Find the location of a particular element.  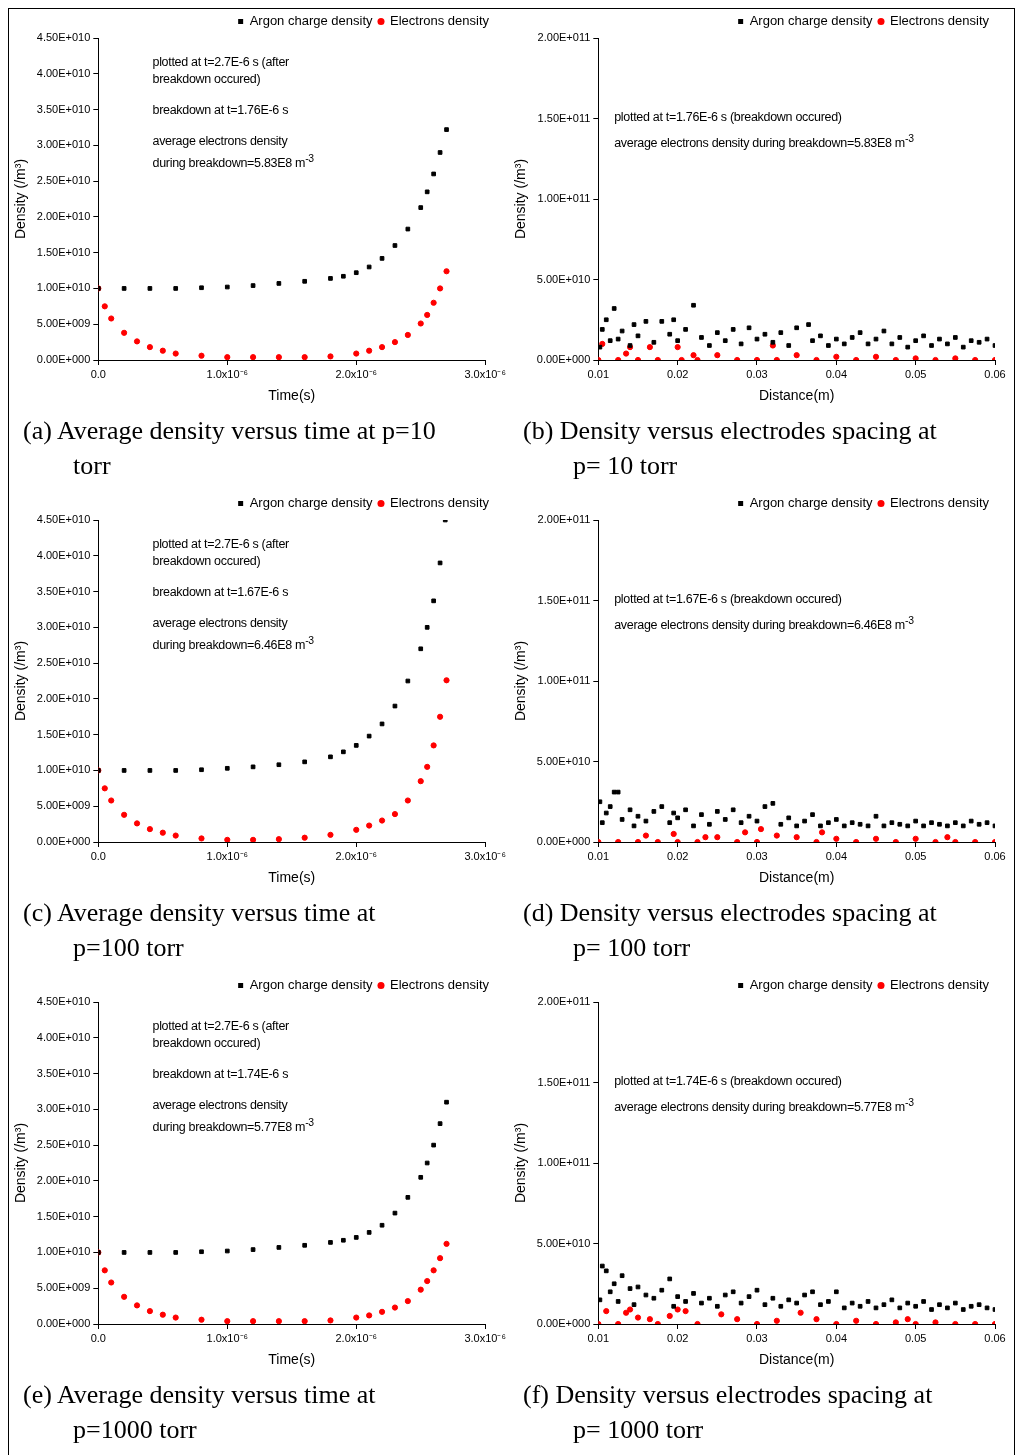

annotation: plotted at t=1.76E-6 s (breakdown occured) is located at coordinates (728, 117).